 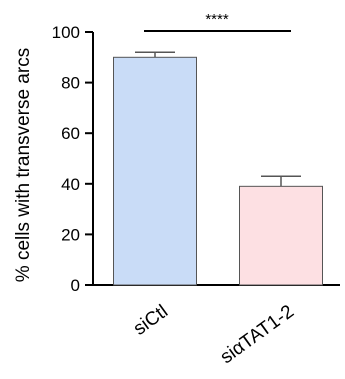 What do you see at coordinates (66, 32) in the screenshot?
I see `y-tick-label: 100` at bounding box center [66, 32].